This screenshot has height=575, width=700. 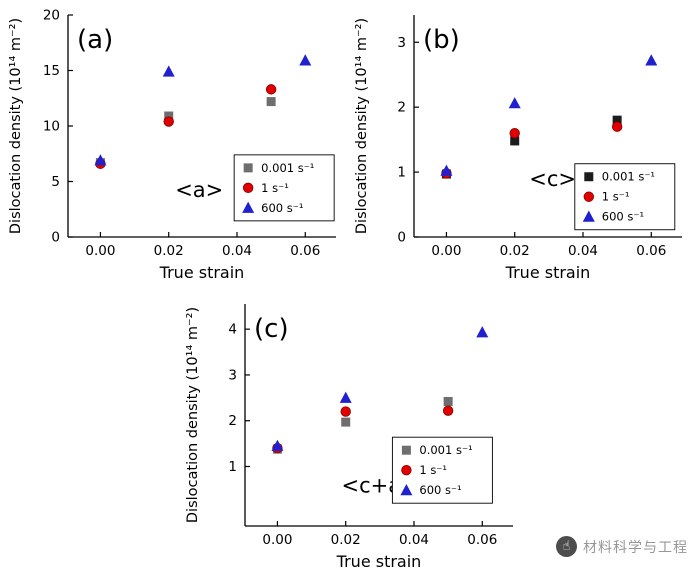 What do you see at coordinates (232, 330) in the screenshot?
I see `y-tick-label: 4` at bounding box center [232, 330].